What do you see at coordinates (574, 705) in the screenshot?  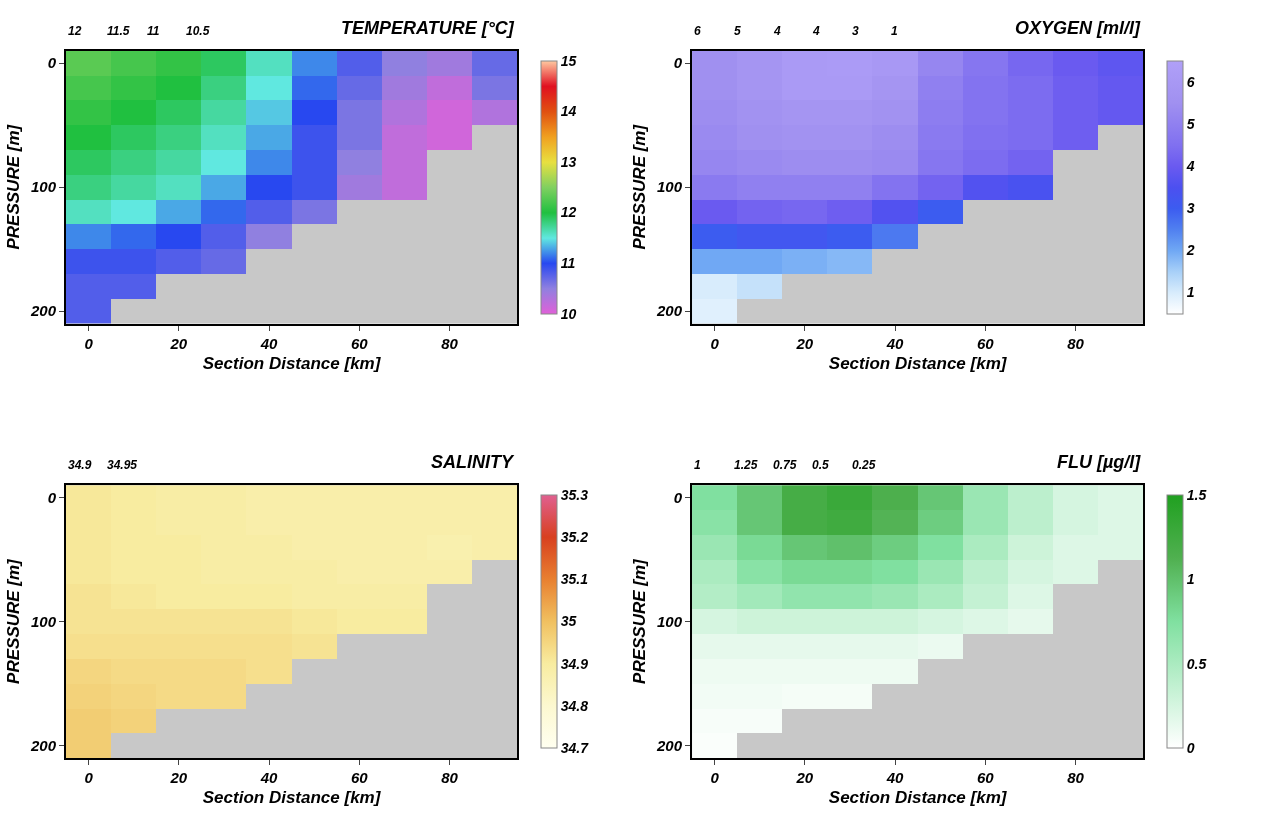 I see `color-bar-label: 34.8` at bounding box center [574, 705].